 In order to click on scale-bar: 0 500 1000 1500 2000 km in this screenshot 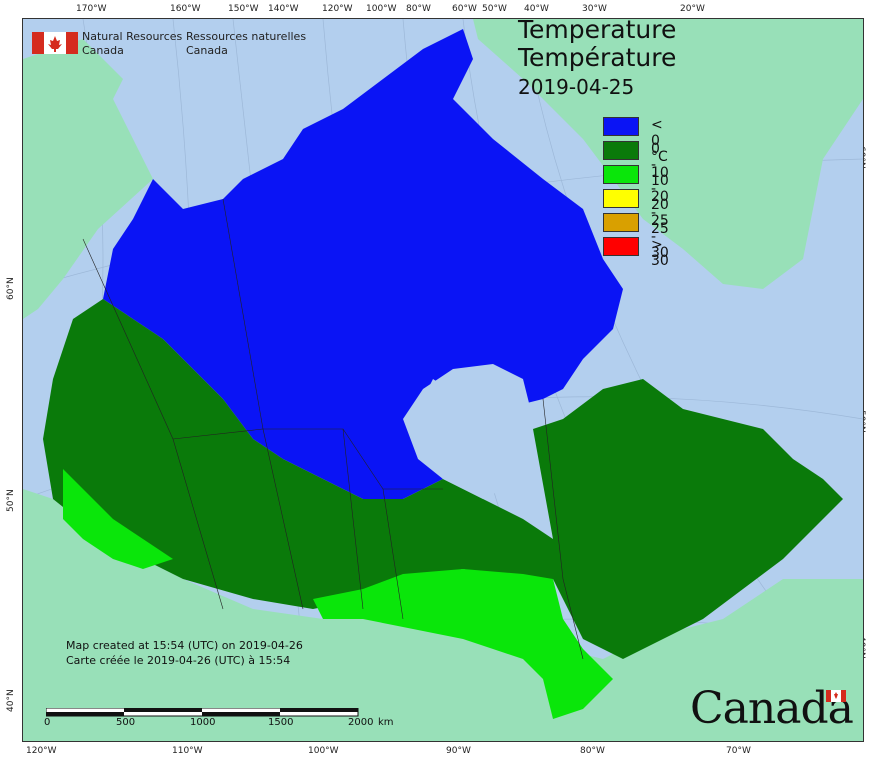, I will do `click(219, 718)`.